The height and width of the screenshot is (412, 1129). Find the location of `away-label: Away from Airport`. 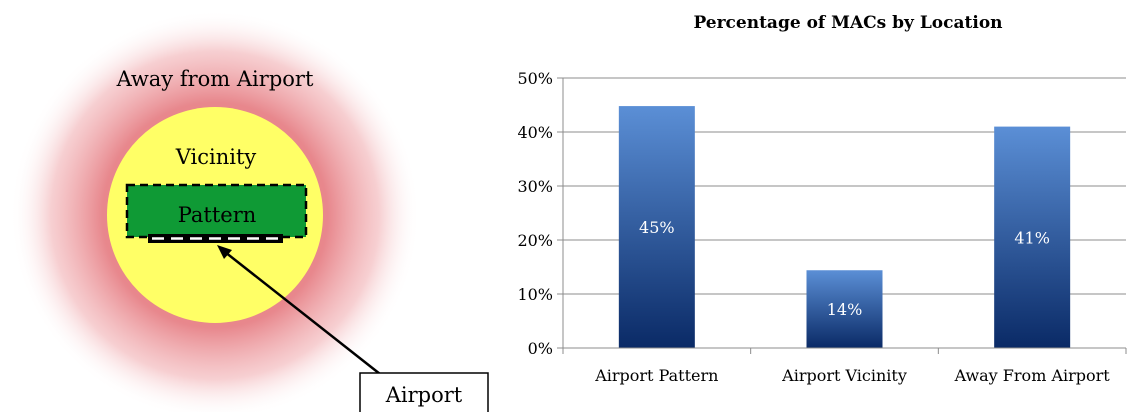

away-label: Away from Airport is located at coordinates (215, 79).